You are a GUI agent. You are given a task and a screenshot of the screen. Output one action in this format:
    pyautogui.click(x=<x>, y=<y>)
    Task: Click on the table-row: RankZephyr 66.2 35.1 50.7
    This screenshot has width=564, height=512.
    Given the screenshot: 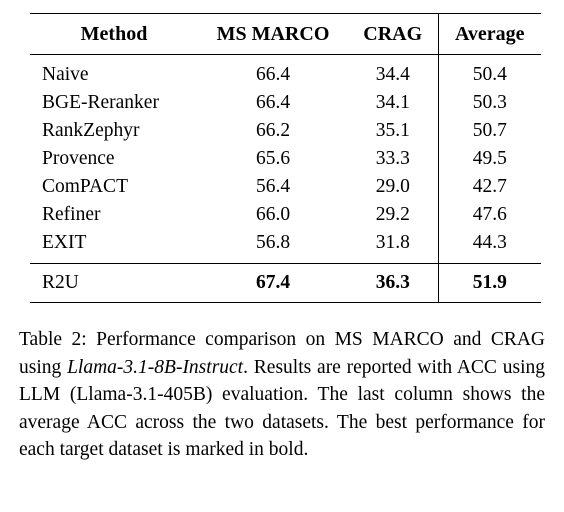 What is the action you would take?
    pyautogui.click(x=285, y=131)
    